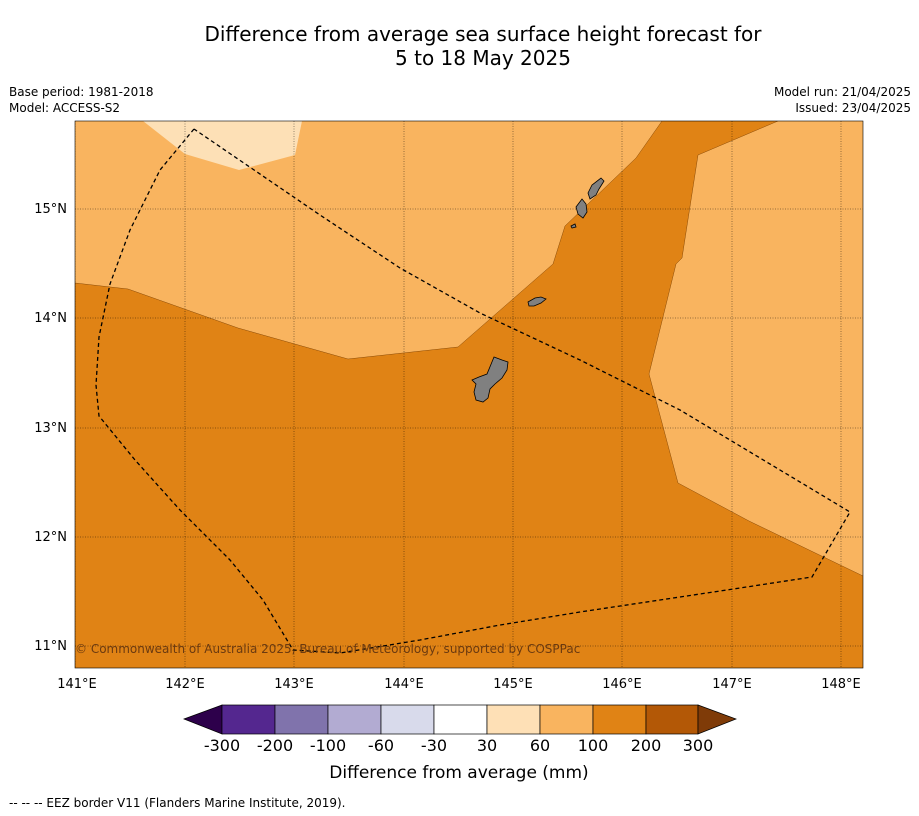 The image size is (919, 816). Describe the element at coordinates (593, 745) in the screenshot. I see `colorbar-tick: 100` at that location.